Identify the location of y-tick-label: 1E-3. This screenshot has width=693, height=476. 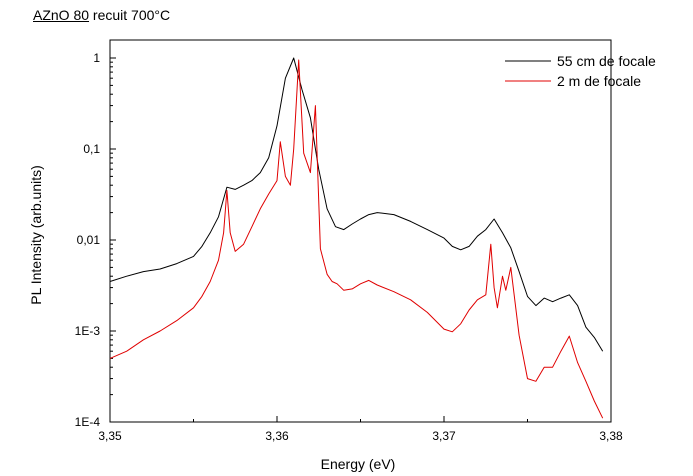
(88, 331).